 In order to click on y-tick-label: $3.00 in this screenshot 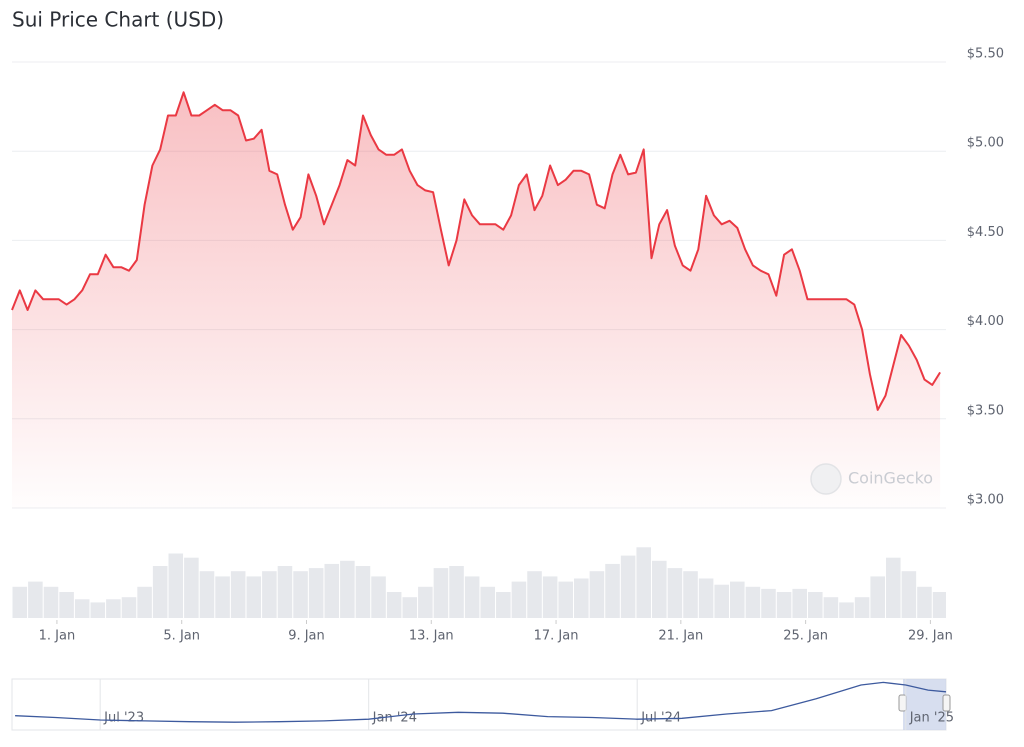, I will do `click(985, 500)`.